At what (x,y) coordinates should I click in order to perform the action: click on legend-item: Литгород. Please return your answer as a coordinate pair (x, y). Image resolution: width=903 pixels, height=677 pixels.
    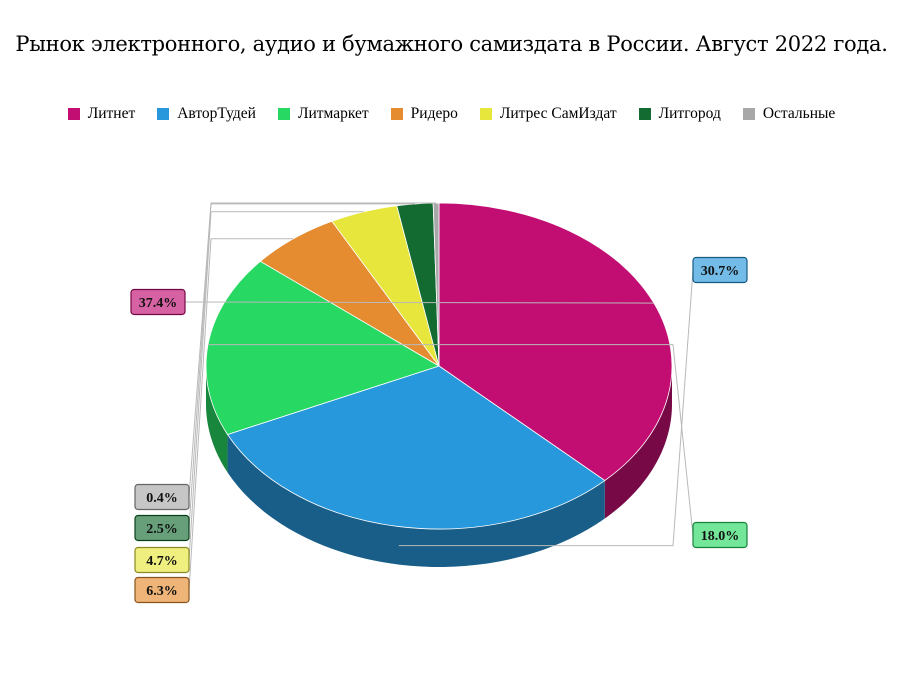
    Looking at the image, I should click on (679, 114).